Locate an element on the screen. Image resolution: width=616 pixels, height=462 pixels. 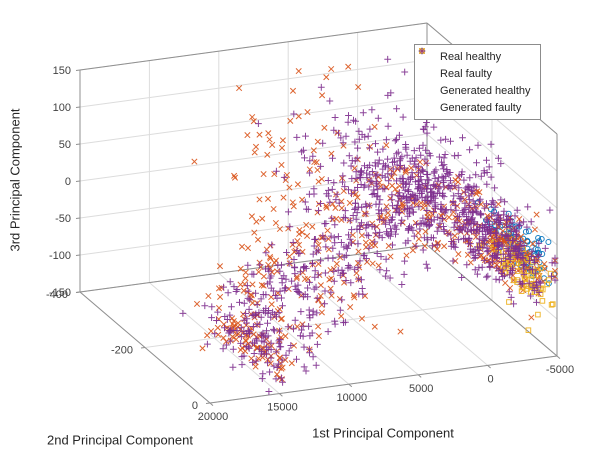
x-tick-label: 0 is located at coordinates (491, 379).